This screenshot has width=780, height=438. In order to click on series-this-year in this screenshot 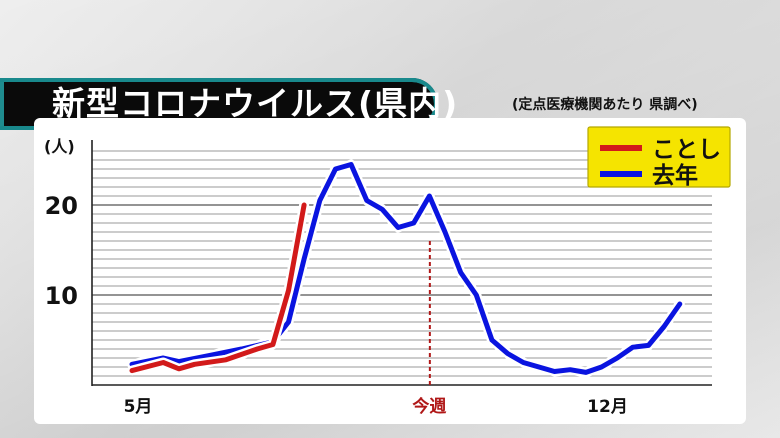, I will do `click(218, 288)`.